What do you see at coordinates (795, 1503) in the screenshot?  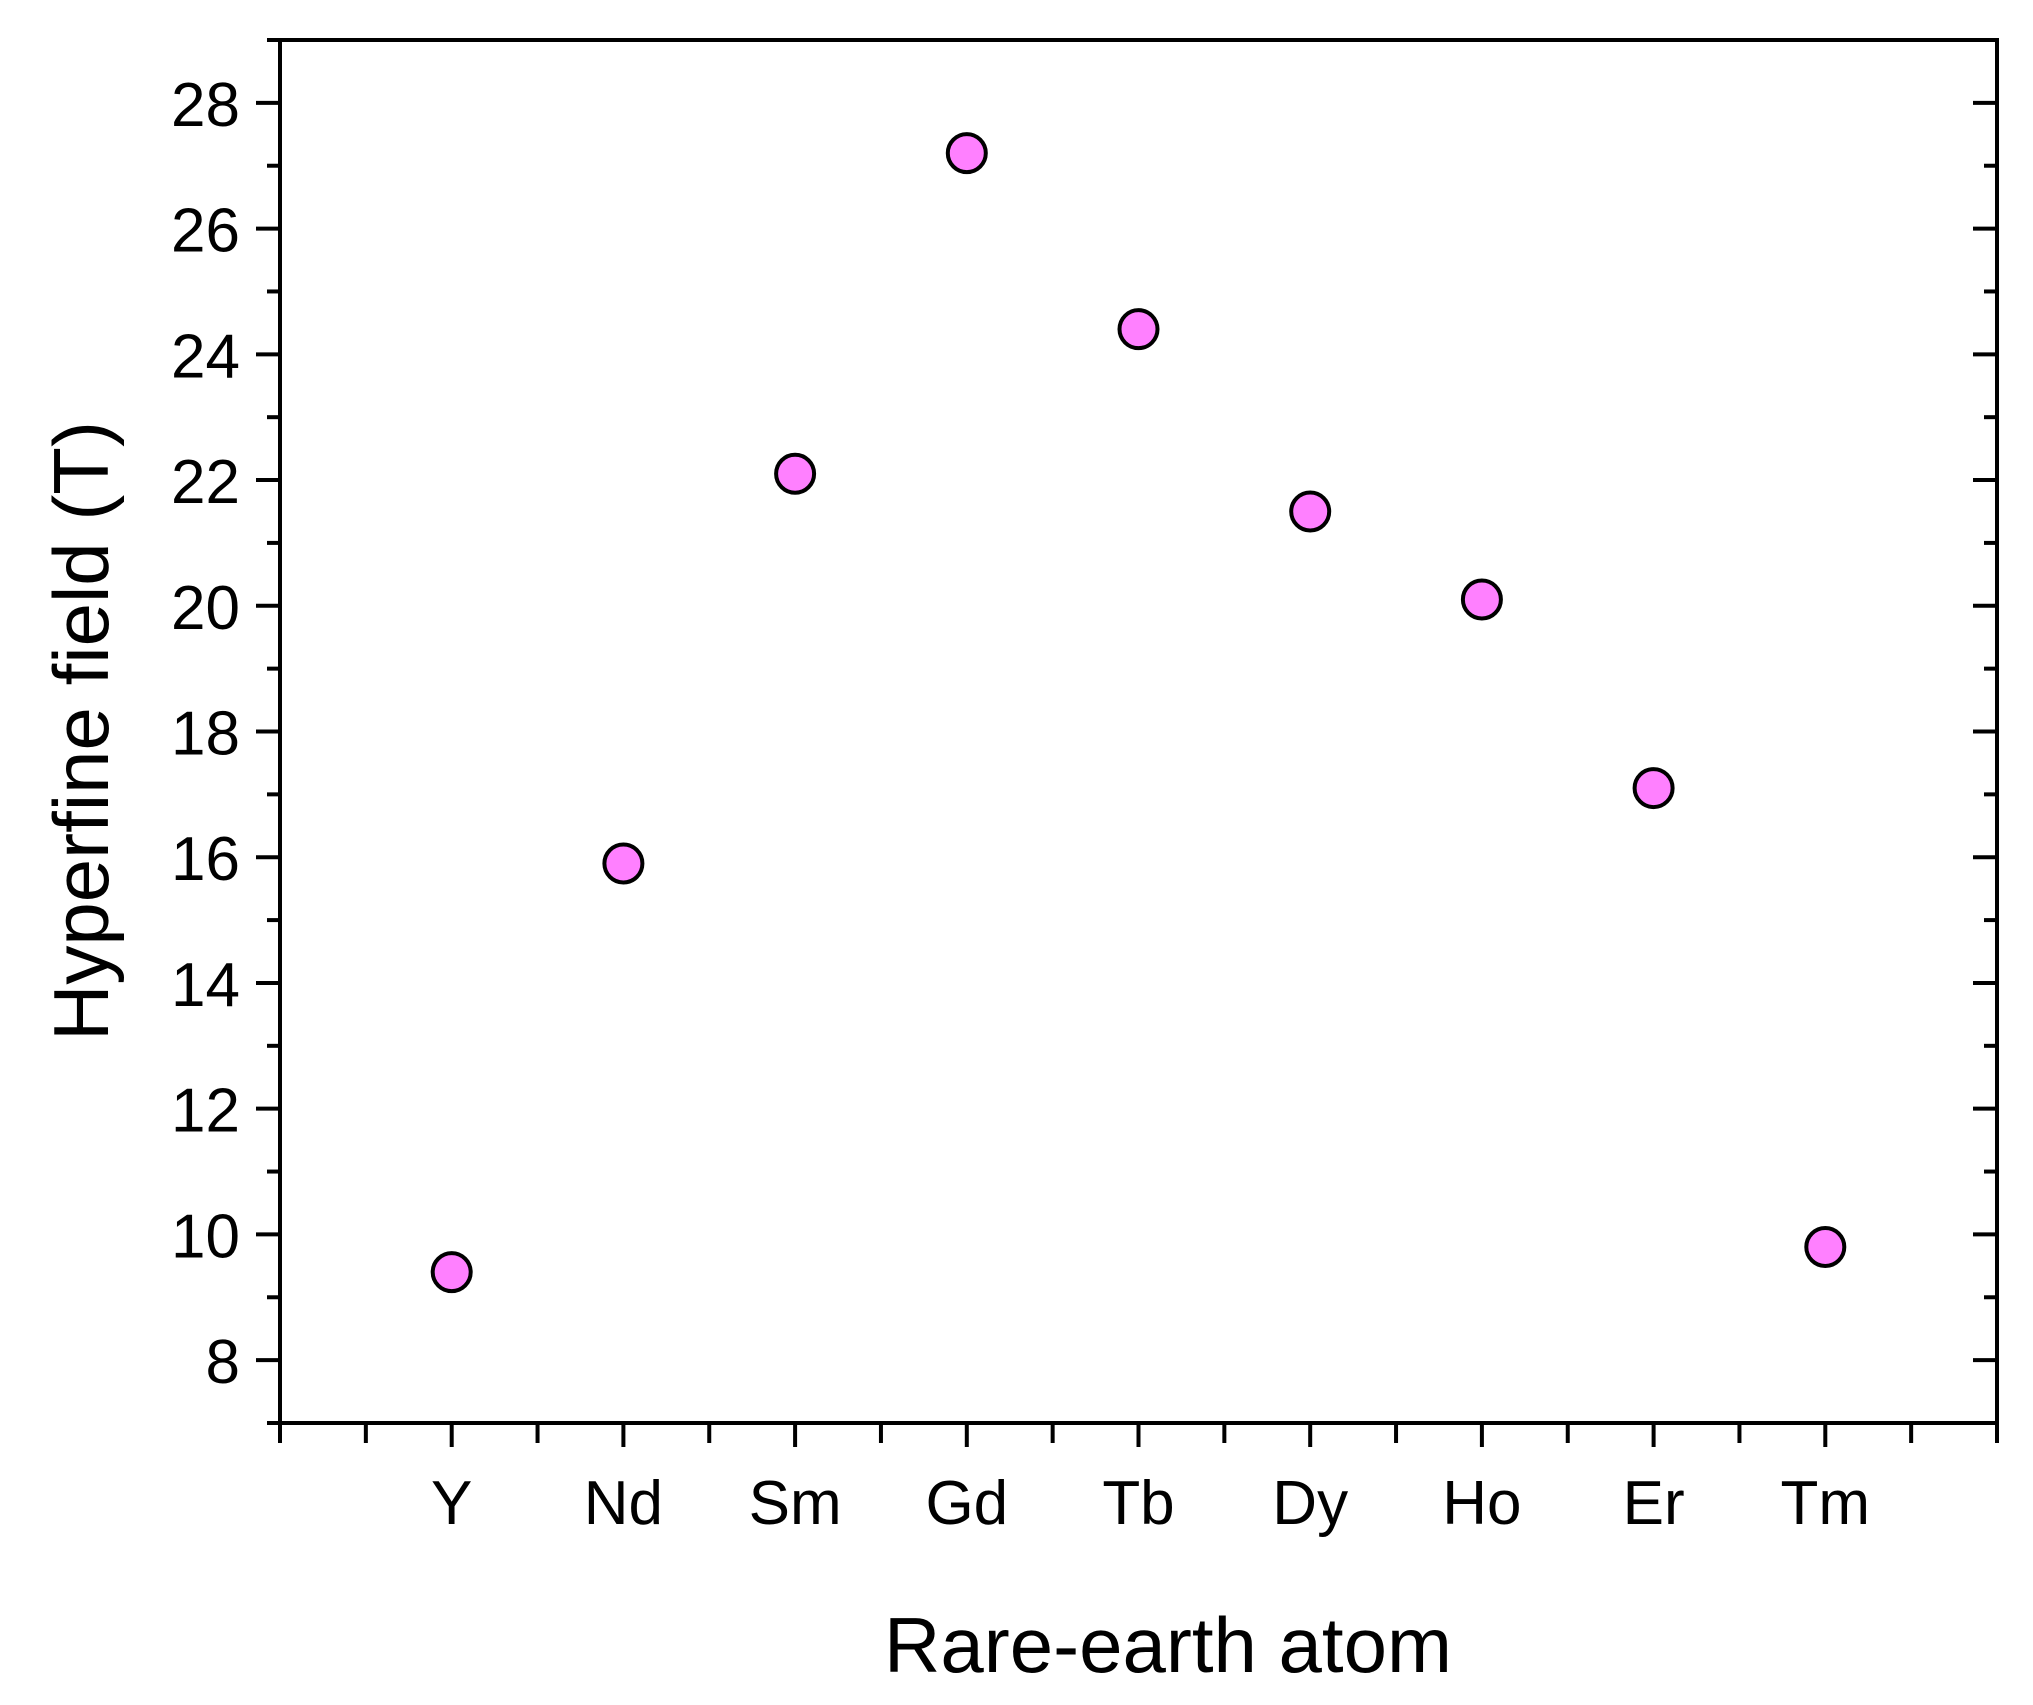 I see `x-tick-label: Sm` at bounding box center [795, 1503].